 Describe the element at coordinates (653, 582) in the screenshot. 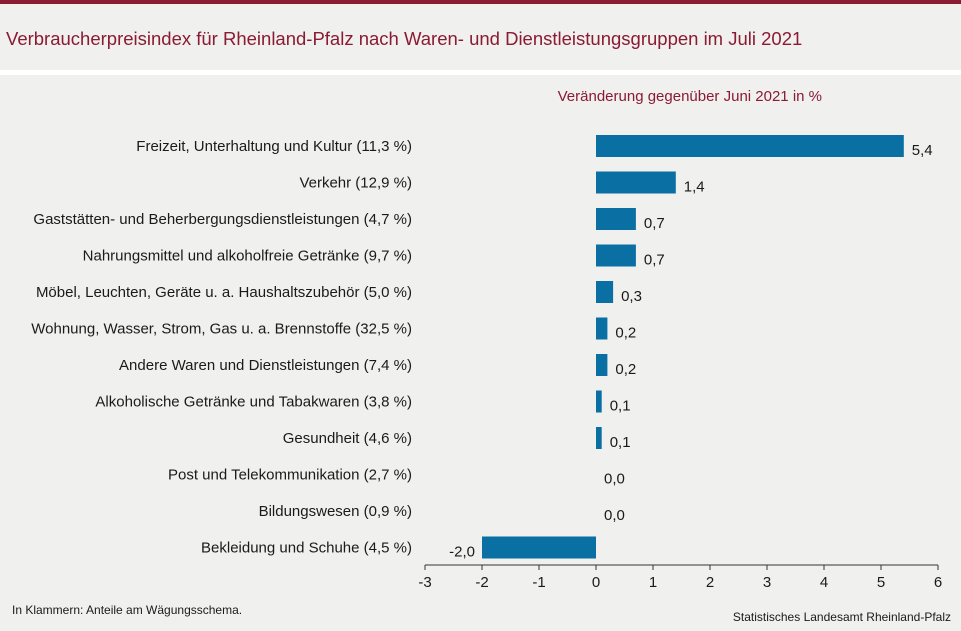

I see `x-tick-label: 1` at that location.